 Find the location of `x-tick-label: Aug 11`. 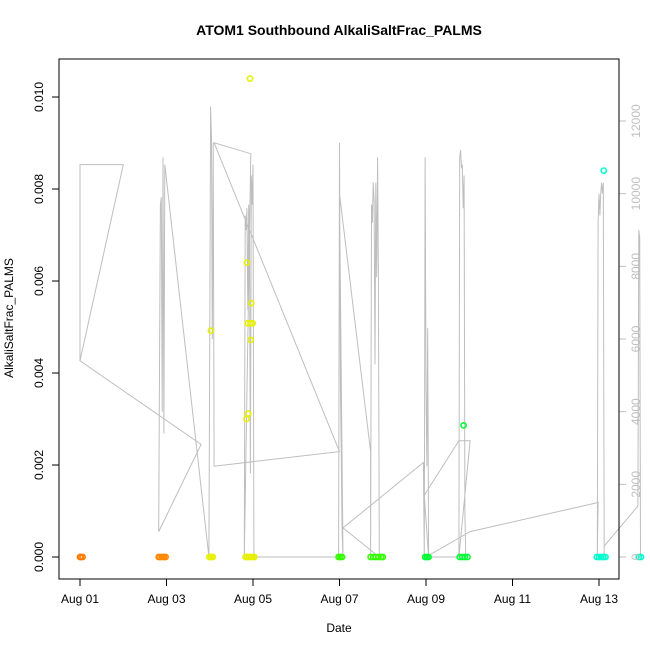

x-tick-label: Aug 11 is located at coordinates (512, 599).